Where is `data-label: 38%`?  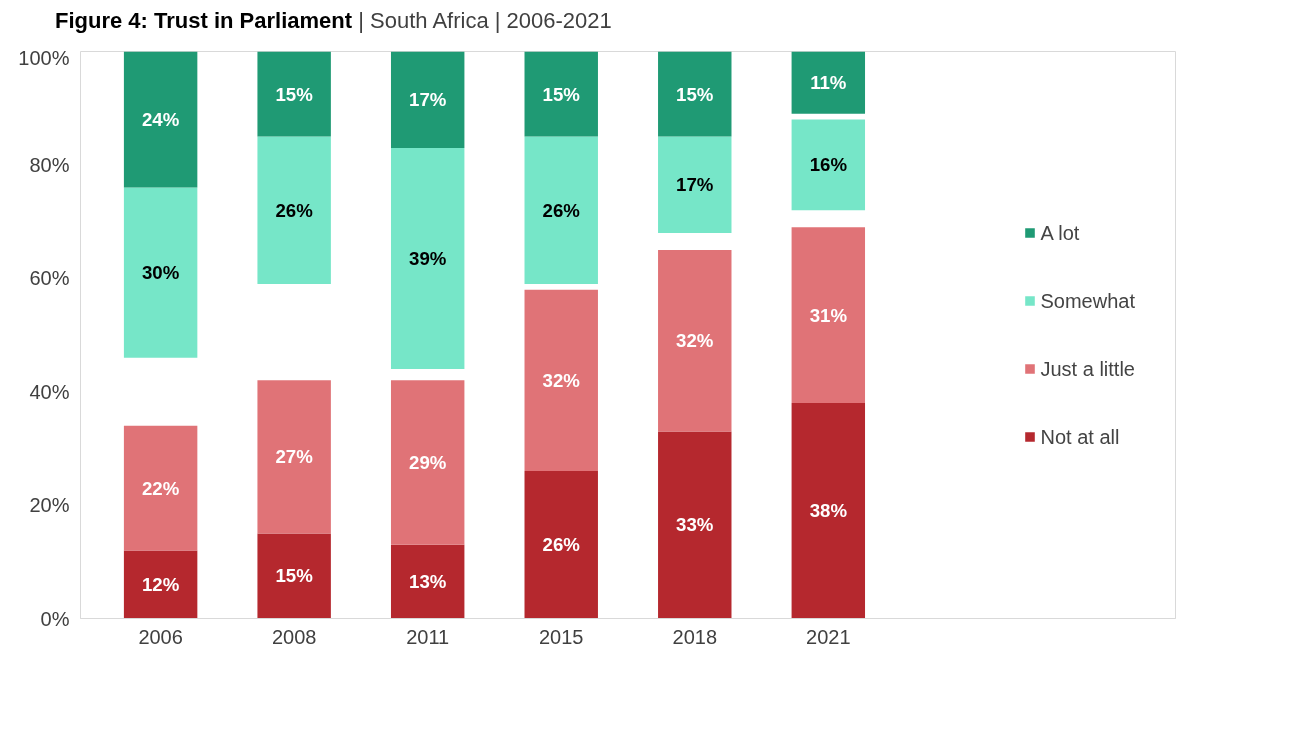
data-label: 38% is located at coordinates (828, 511).